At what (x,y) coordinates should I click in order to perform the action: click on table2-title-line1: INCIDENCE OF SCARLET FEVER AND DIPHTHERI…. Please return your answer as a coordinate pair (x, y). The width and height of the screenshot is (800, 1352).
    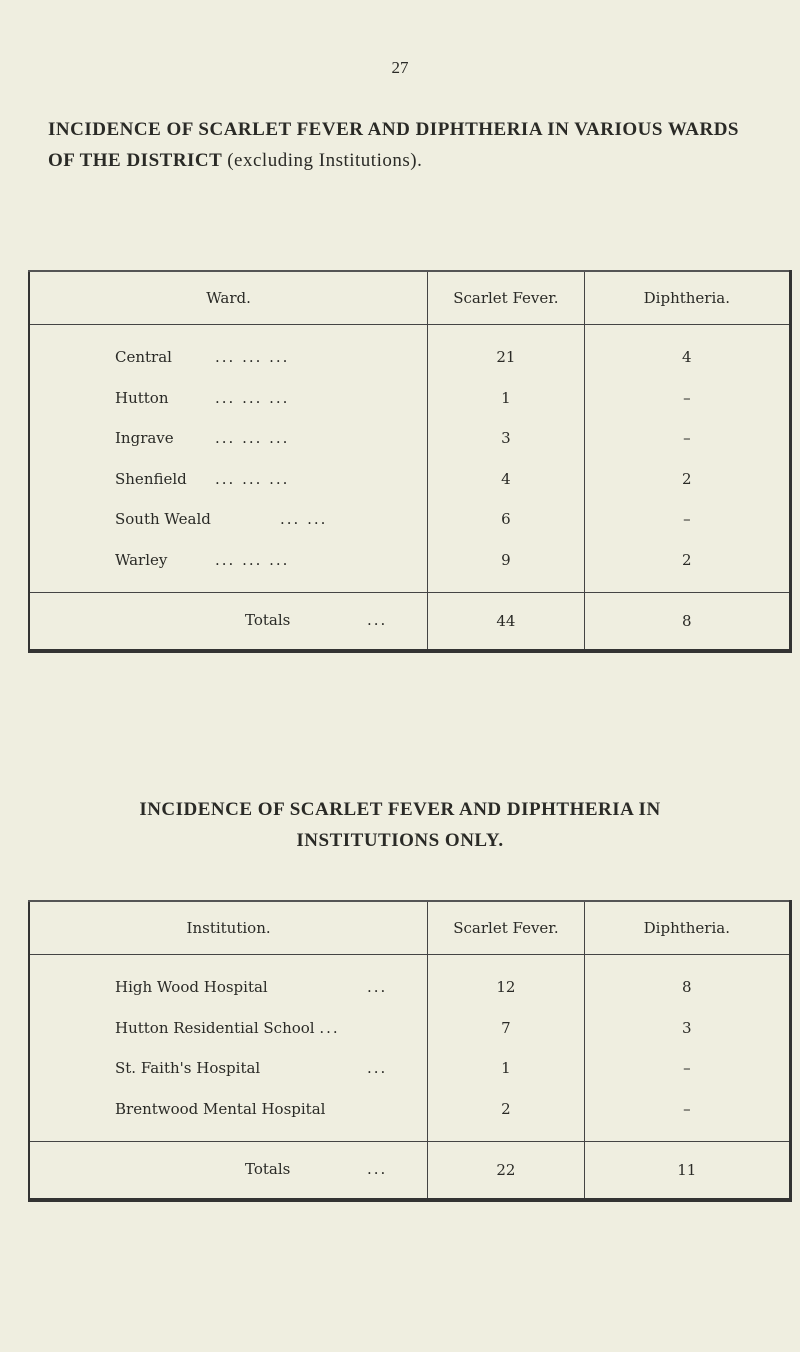
    Looking at the image, I should click on (400, 809).